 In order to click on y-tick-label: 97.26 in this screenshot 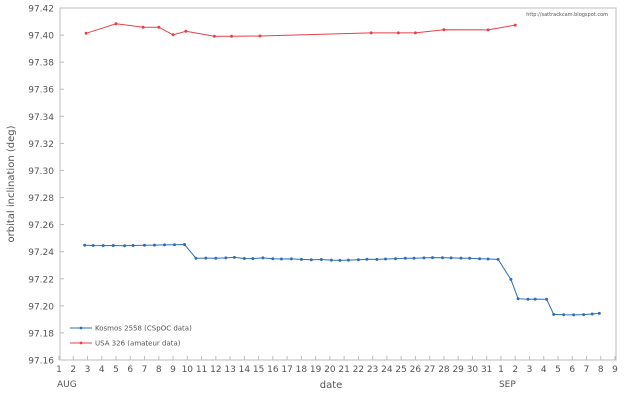, I will do `click(41, 226)`.